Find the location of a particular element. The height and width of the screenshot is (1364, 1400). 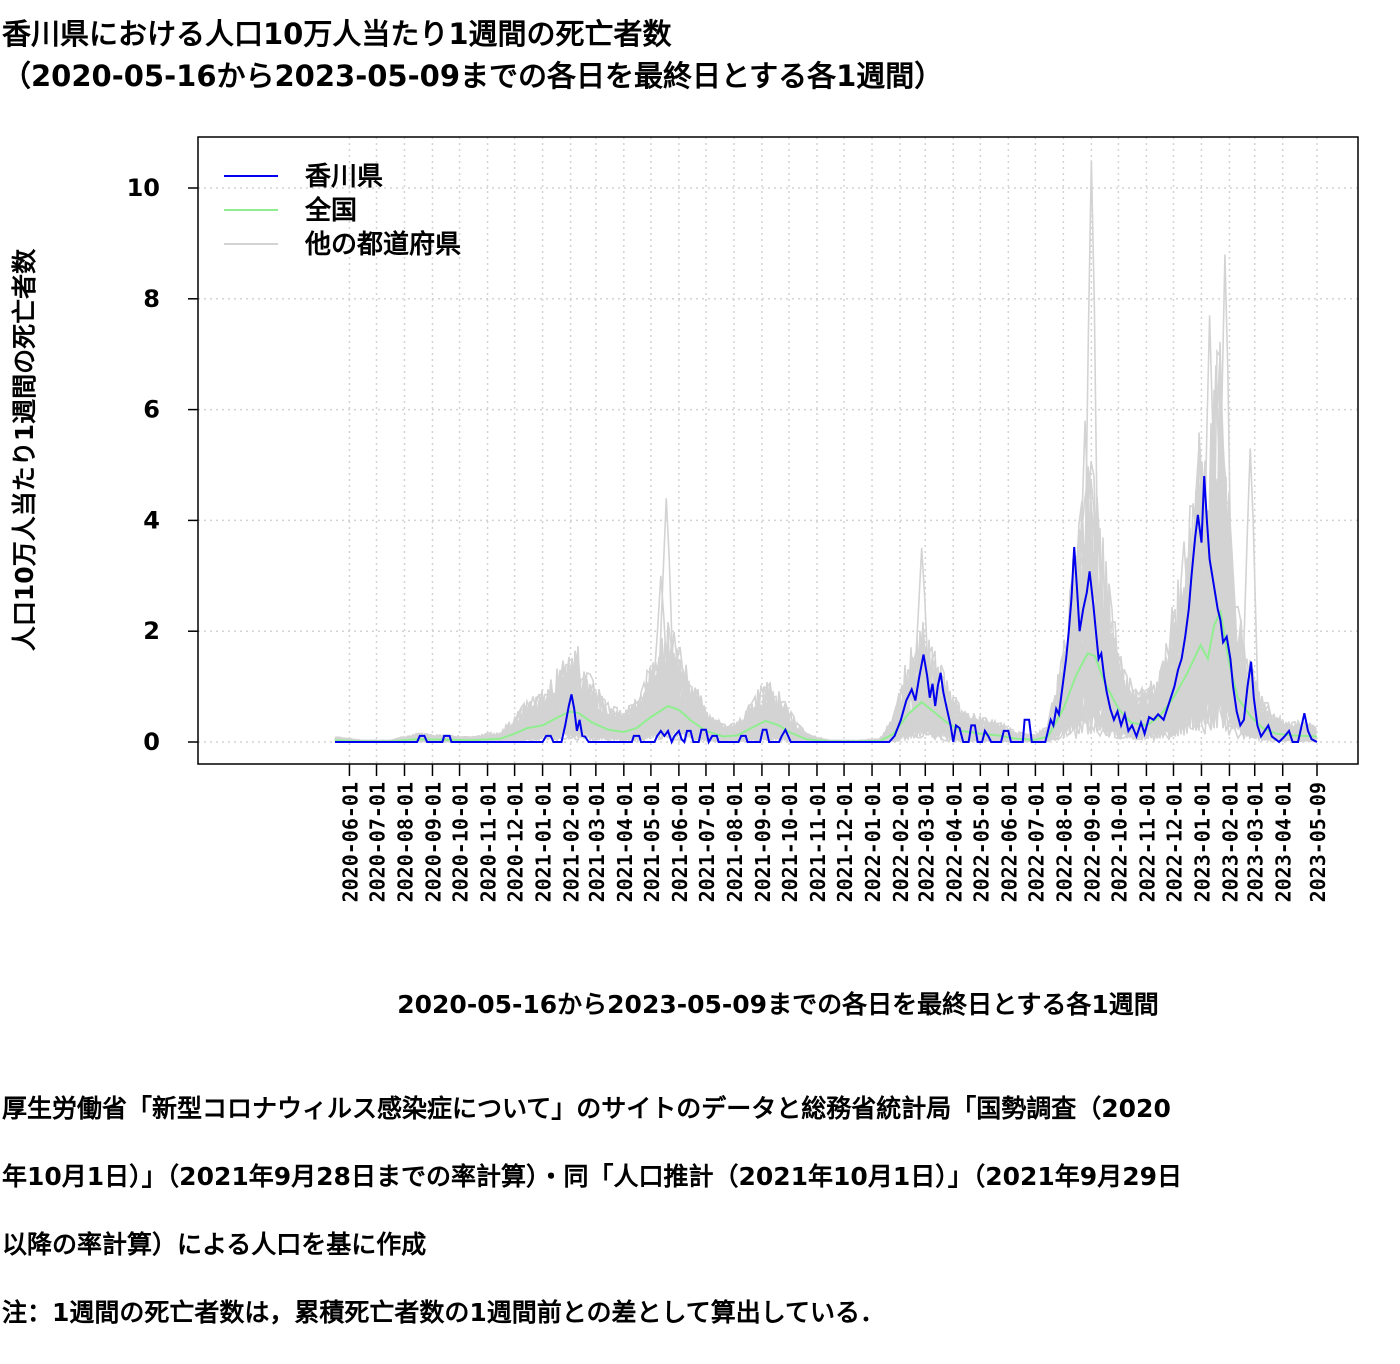

x-tick-label: 2022-05-01 is located at coordinates (981, 842).